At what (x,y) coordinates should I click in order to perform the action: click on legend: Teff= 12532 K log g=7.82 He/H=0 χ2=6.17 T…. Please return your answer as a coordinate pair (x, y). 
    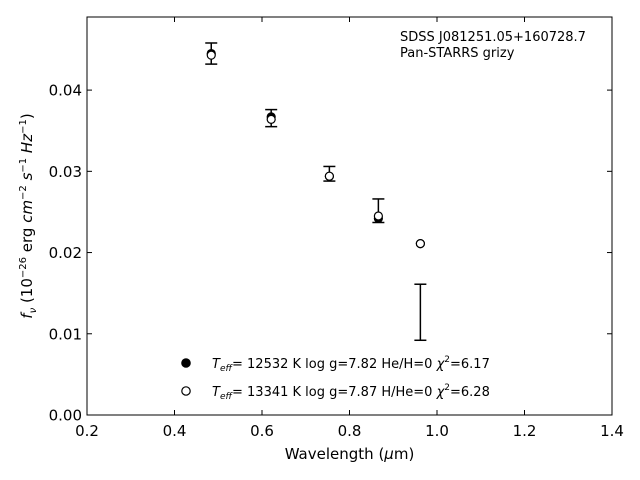
    Looking at the image, I should click on (335, 378).